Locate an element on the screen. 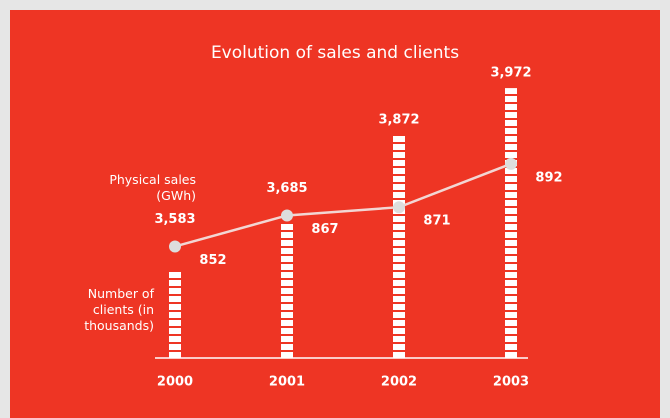 This screenshot has height=418, width=670. bar-value-label: 3,685 is located at coordinates (286, 188).